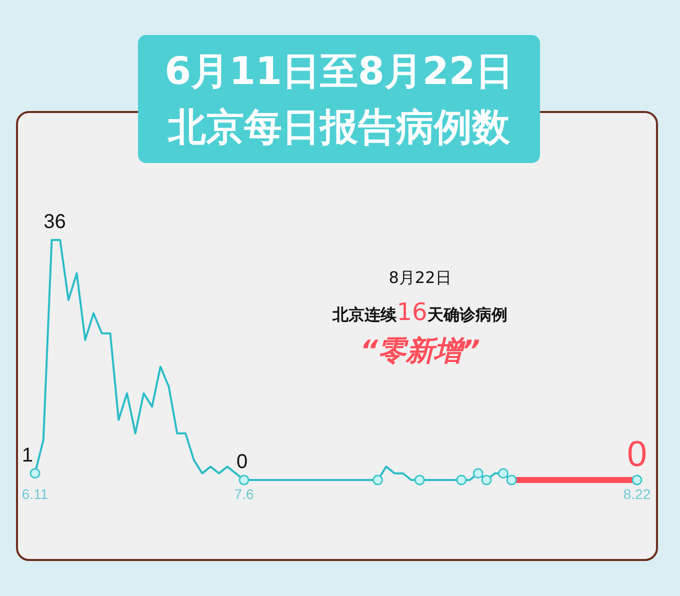 Image resolution: width=680 pixels, height=596 pixels. I want to click on annotation: “零新增”, so click(420, 350).